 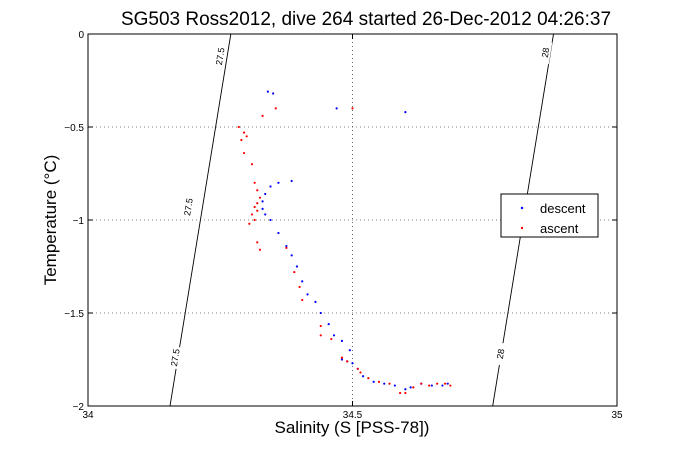 What do you see at coordinates (522, 228) in the screenshot?
I see `legend-marker-ascent` at bounding box center [522, 228].